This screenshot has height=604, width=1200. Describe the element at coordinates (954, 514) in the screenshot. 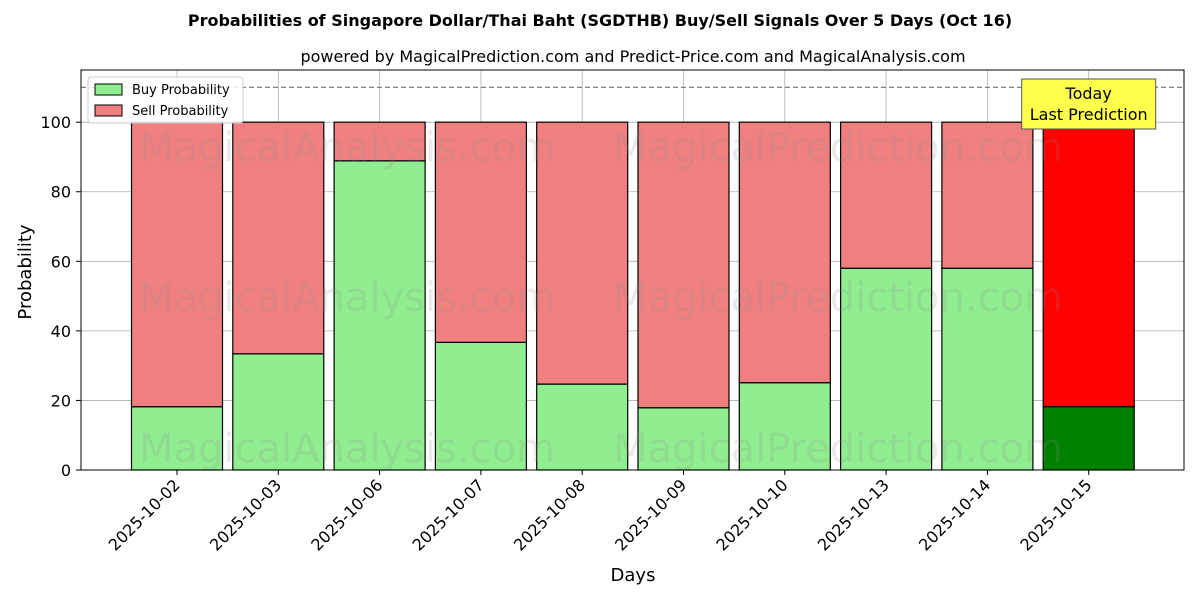

I see `x-tick-label: 2025-10-14` at that location.